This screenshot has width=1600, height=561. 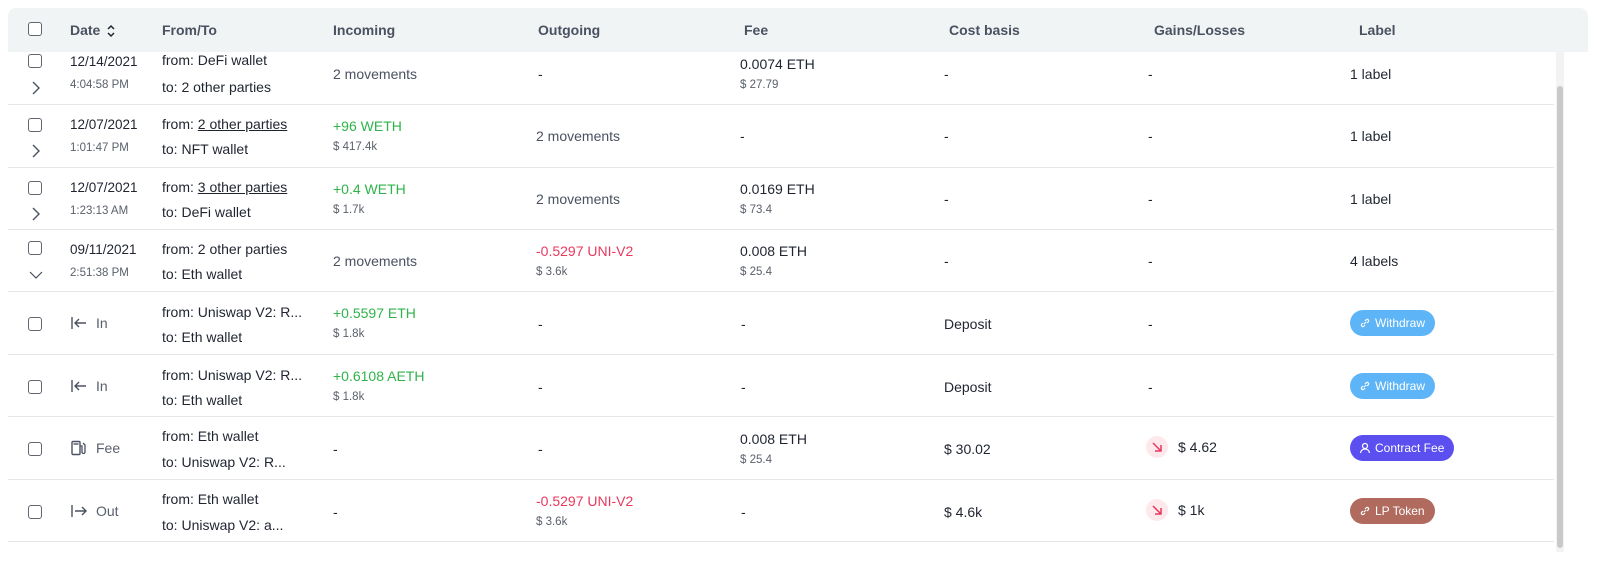 What do you see at coordinates (773, 439) in the screenshot?
I see `row-fee: 0.008 ETH` at bounding box center [773, 439].